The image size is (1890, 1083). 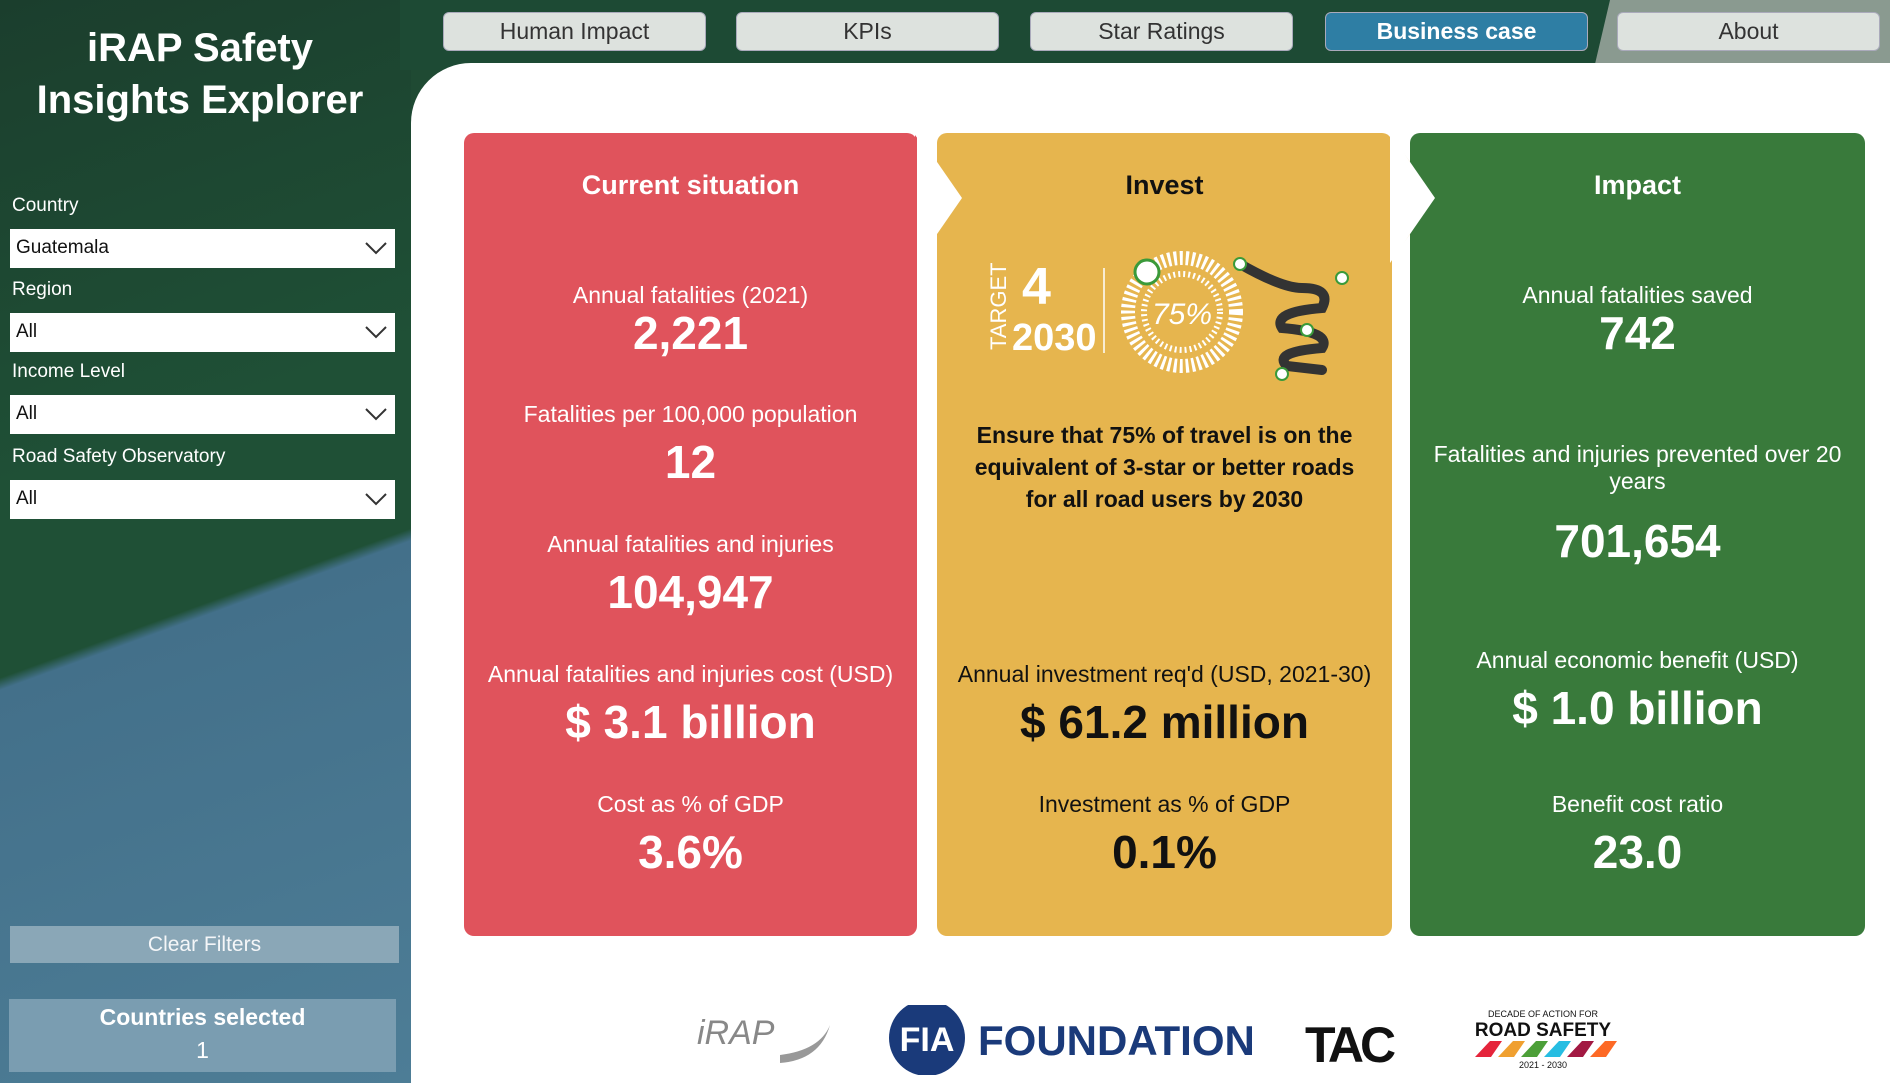 I want to click on nav-tab: Star Ratings, so click(x=1161, y=31).